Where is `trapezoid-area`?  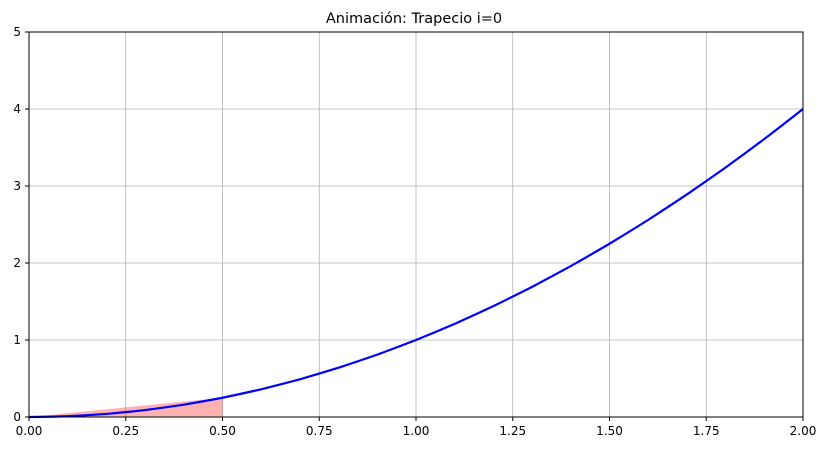
trapezoid-area is located at coordinates (126, 407).